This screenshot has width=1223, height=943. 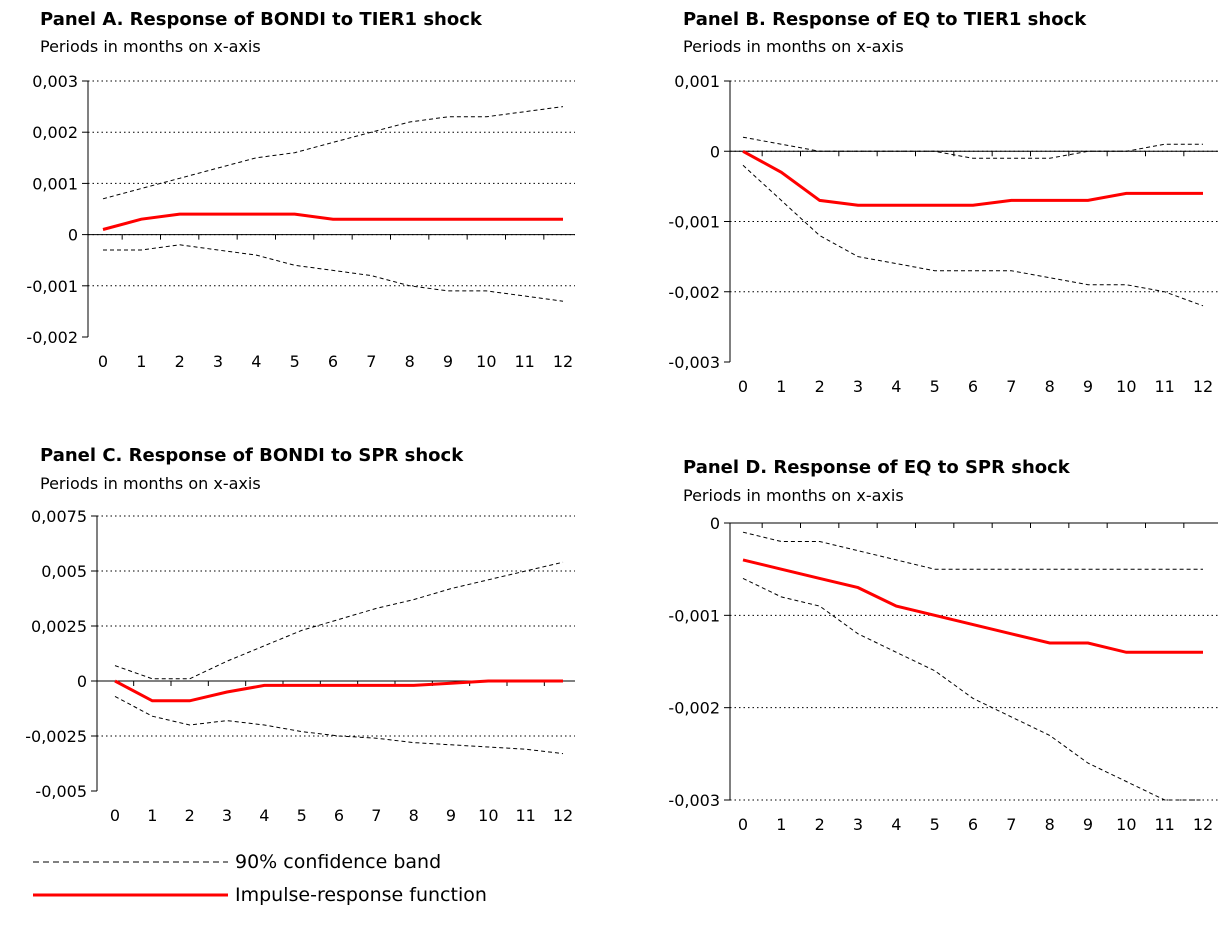 I want to click on y-tick-label: 0,005, so click(x=64, y=571).